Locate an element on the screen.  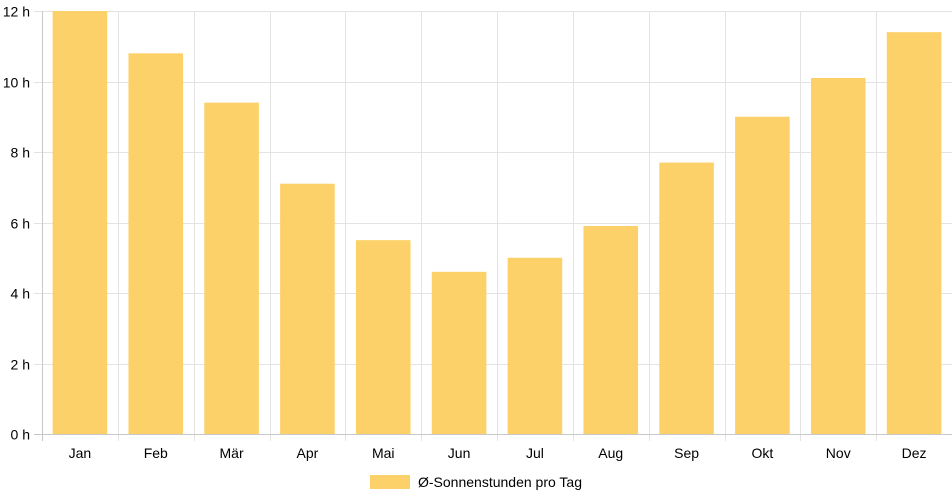
x-tick-label: Jun is located at coordinates (459, 453).